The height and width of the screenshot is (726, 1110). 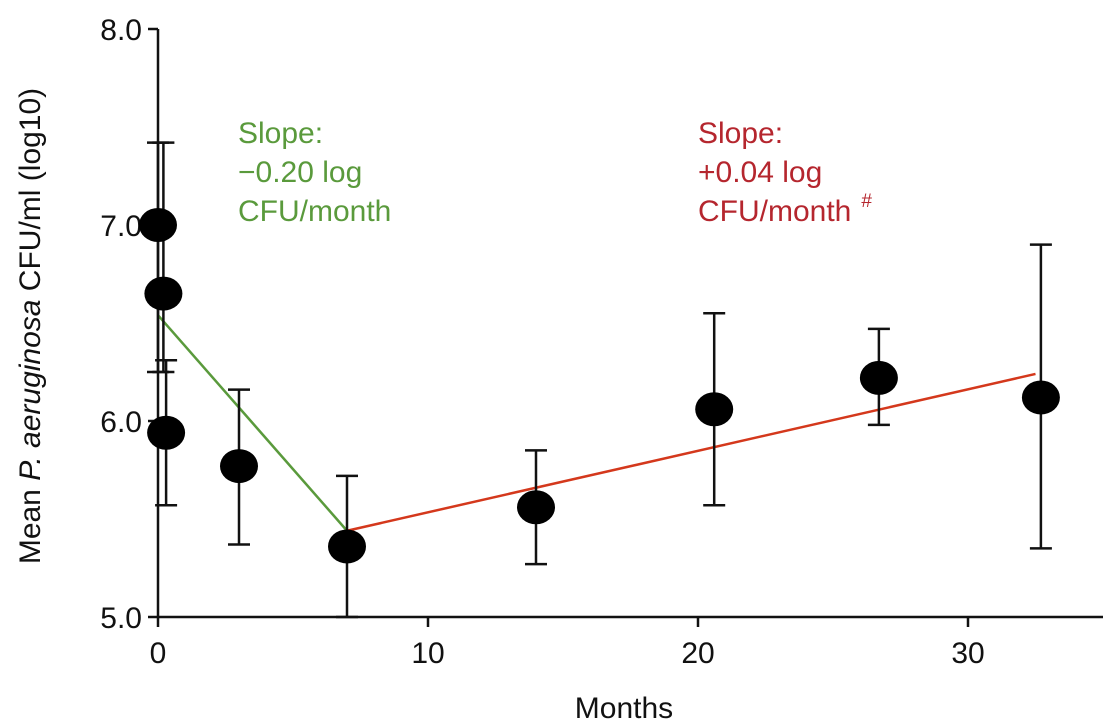 I want to click on slope-annotation-line: −0.20 log, so click(x=300, y=172).